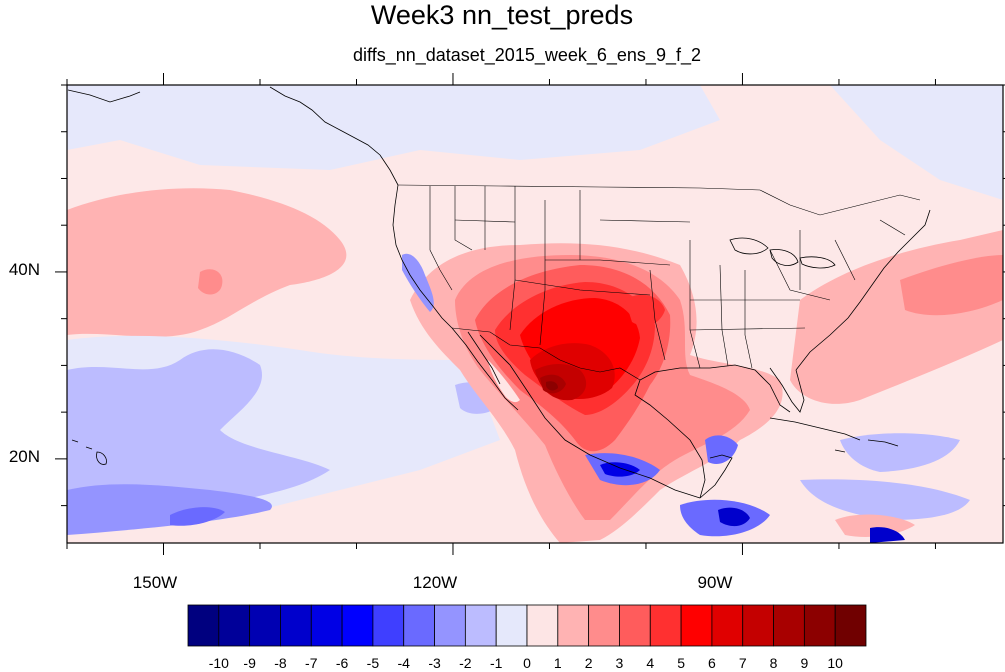 This screenshot has width=1005, height=672. Describe the element at coordinates (435, 582) in the screenshot. I see `lon-tick-label-120w: 120W` at that location.